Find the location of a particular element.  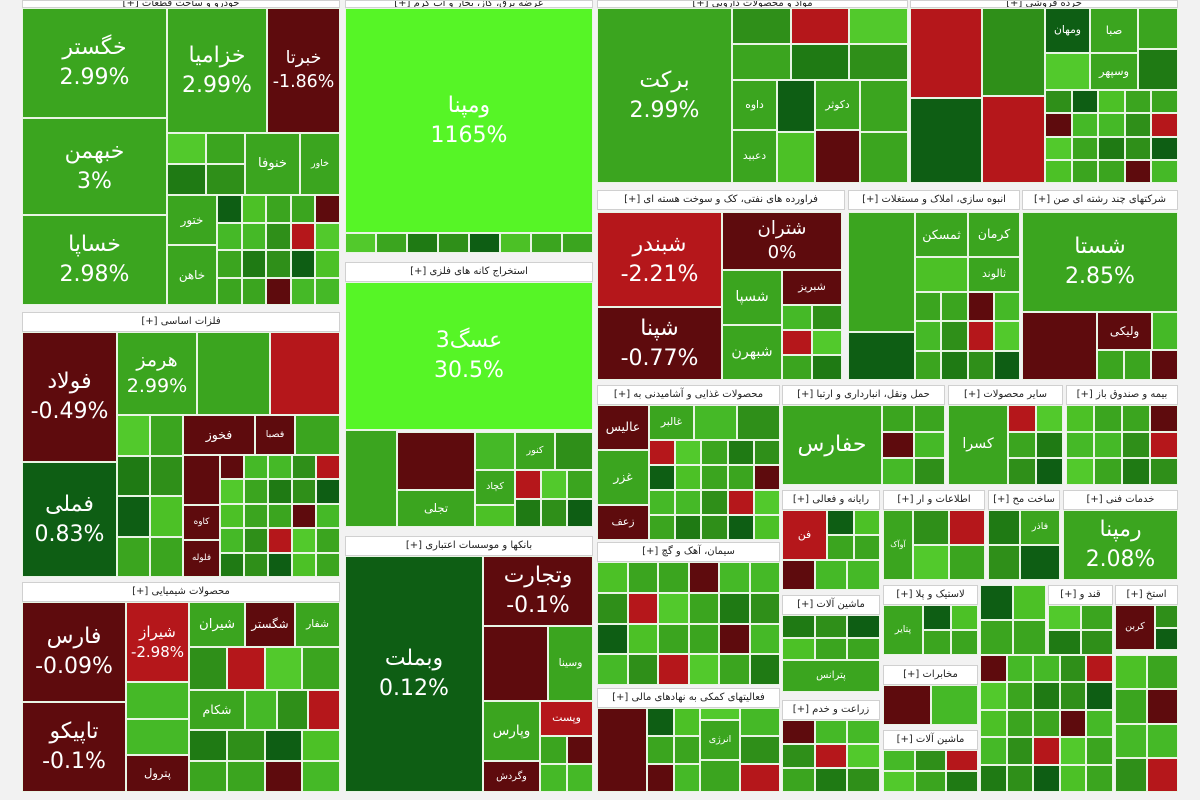

stock-change: 2.08% is located at coordinates (1120, 559).